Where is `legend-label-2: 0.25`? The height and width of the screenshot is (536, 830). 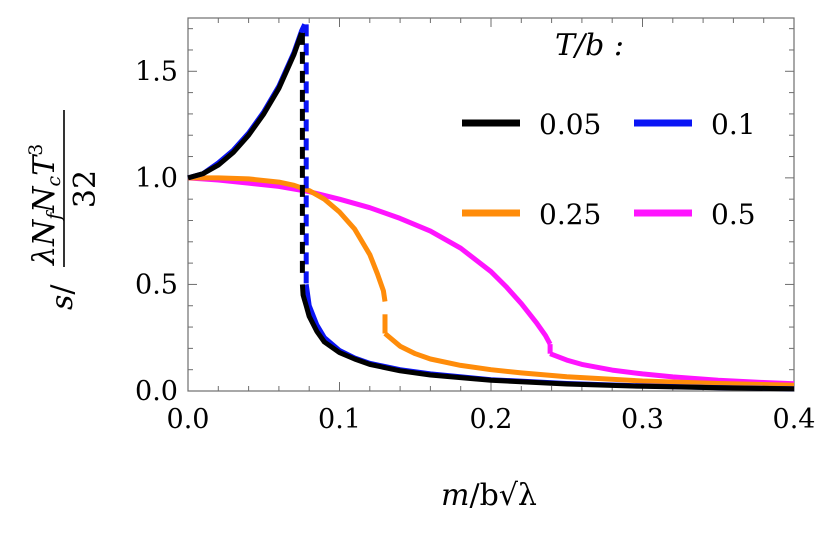 legend-label-2: 0.25 is located at coordinates (570, 214).